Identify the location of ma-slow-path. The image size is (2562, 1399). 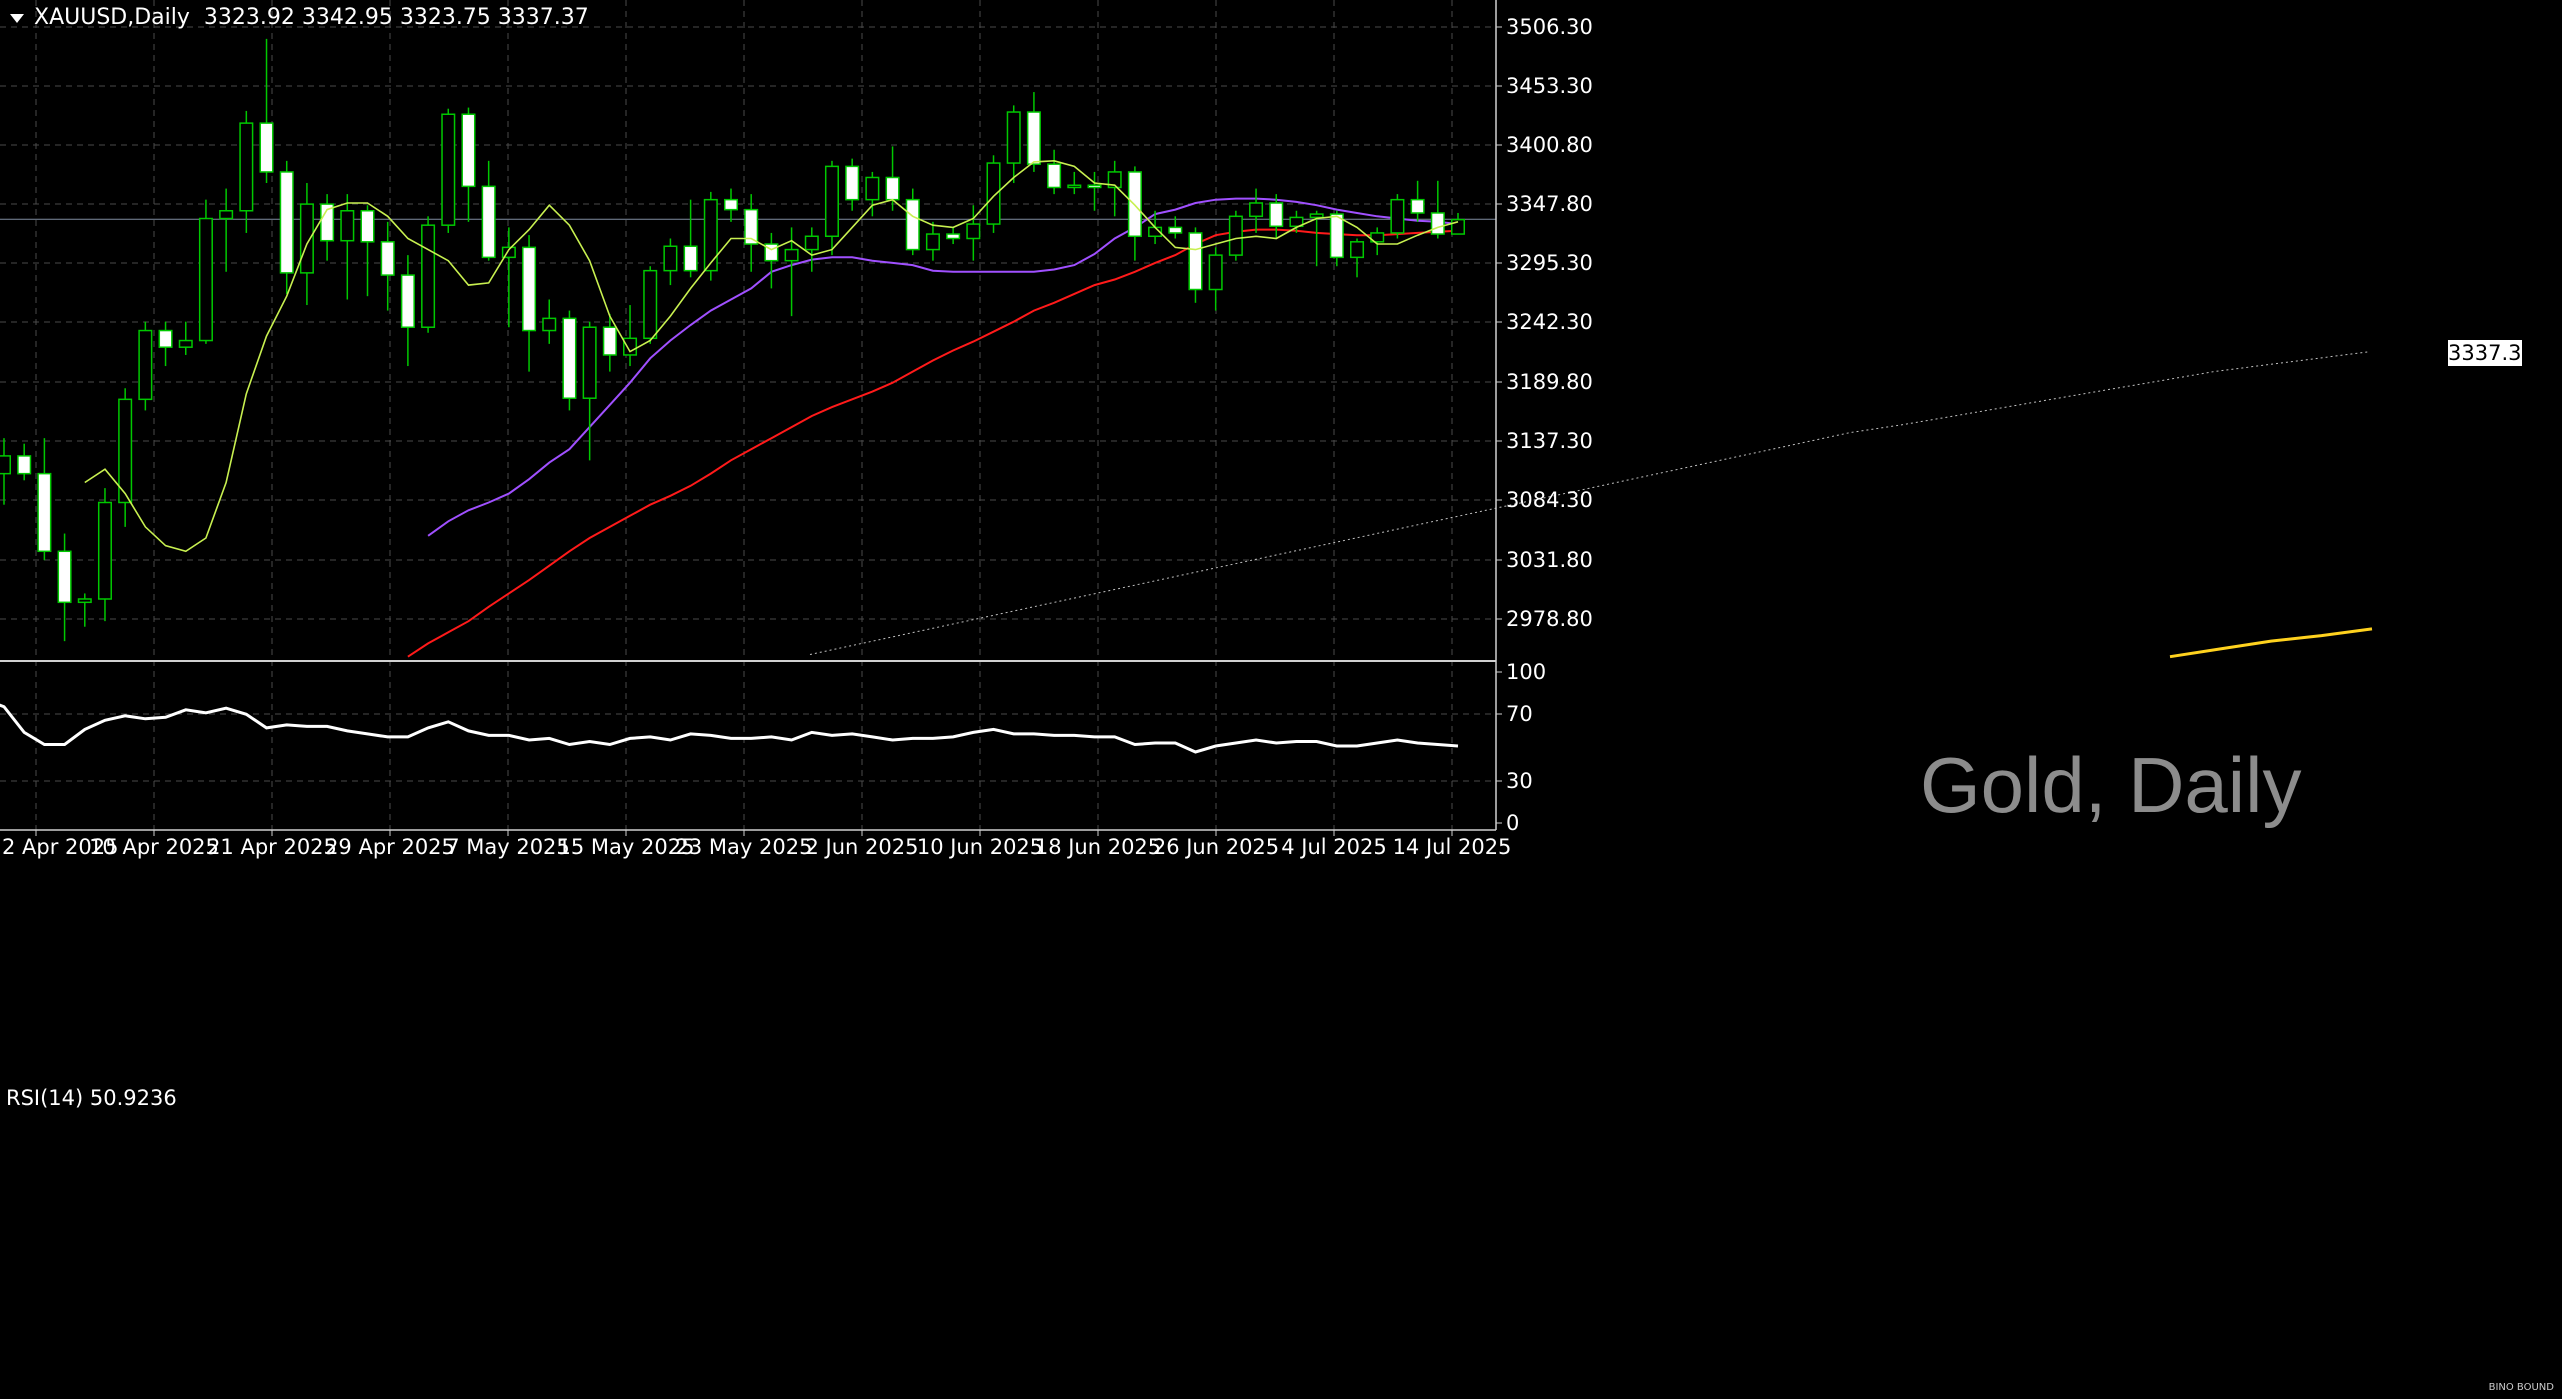
(933, 443).